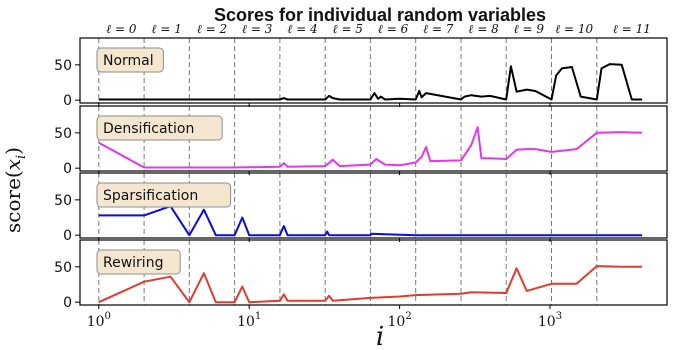 The width and height of the screenshot is (683, 350). I want to click on x-tick-label: 10³, so click(550, 320).